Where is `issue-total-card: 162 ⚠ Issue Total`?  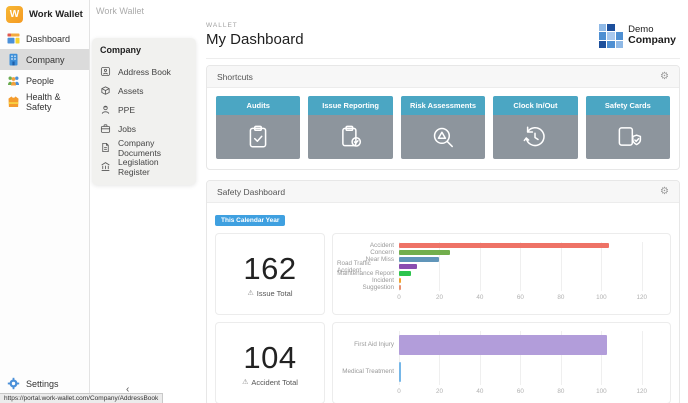
issue-total-card: 162 ⚠ Issue Total is located at coordinates (270, 274).